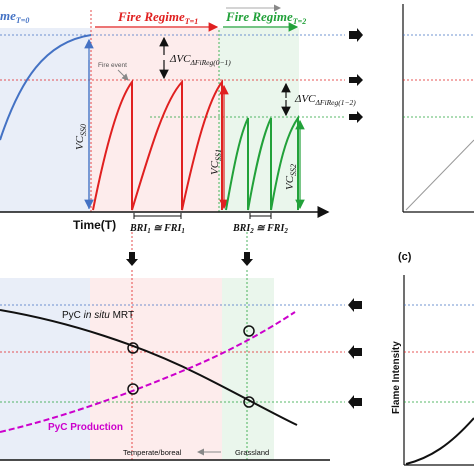 This screenshot has height=474, width=474. Describe the element at coordinates (45, 369) in the screenshot. I see `bottom-zone-blue` at that location.